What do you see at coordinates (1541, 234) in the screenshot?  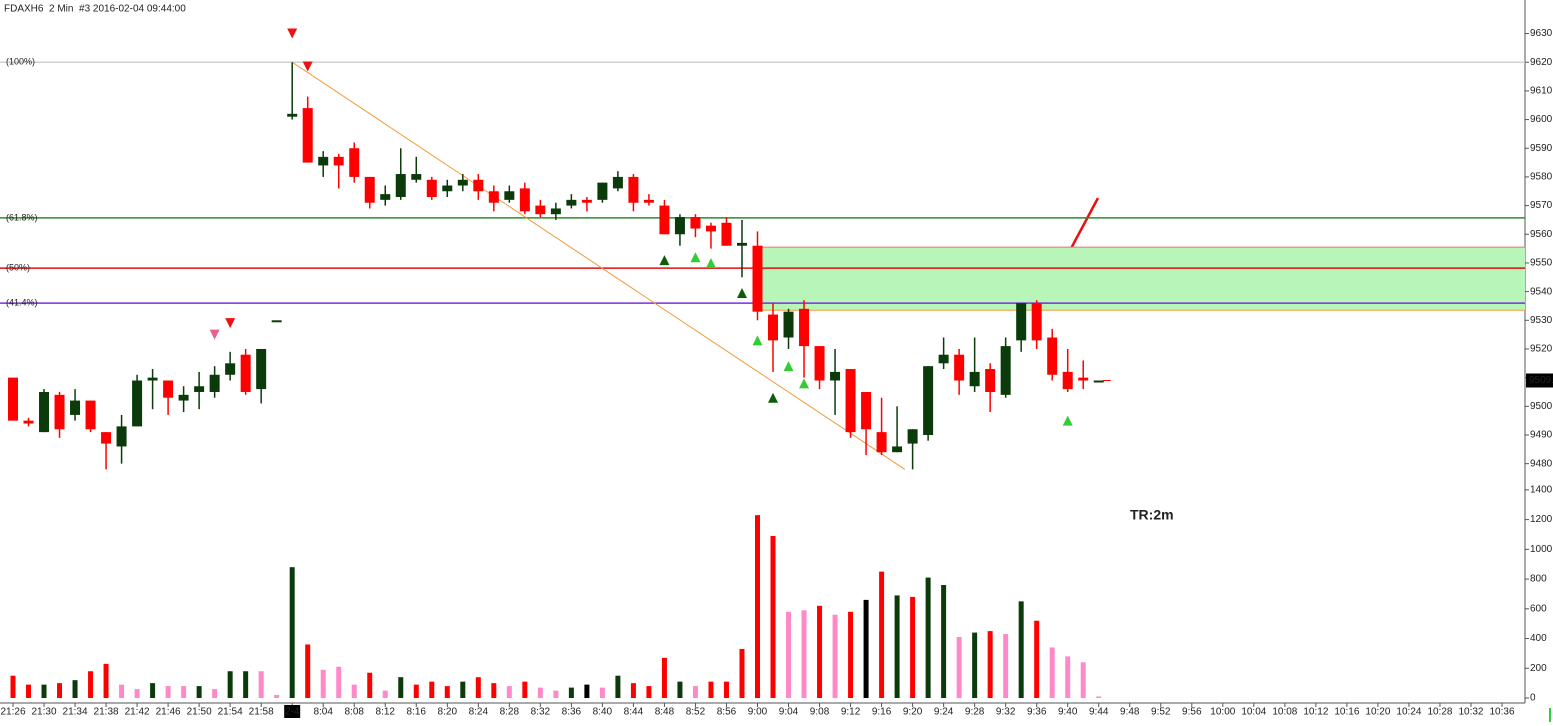 I see `y-tick-label: 9560.0` at bounding box center [1541, 234].